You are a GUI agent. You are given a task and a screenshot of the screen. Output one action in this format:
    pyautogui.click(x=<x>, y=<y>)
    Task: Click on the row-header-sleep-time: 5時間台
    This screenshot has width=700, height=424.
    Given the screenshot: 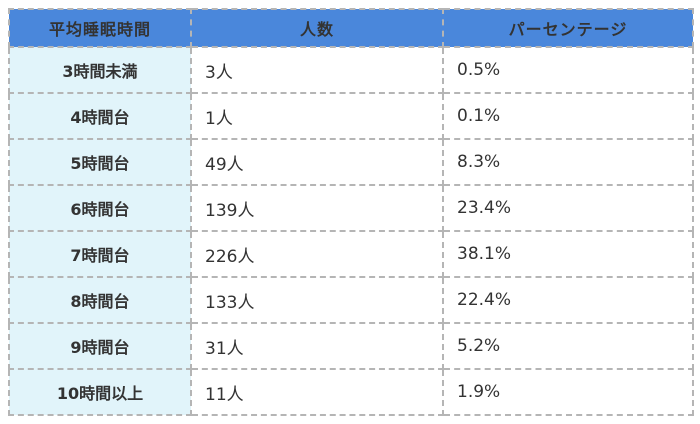 What is the action you would take?
    pyautogui.click(x=100, y=162)
    